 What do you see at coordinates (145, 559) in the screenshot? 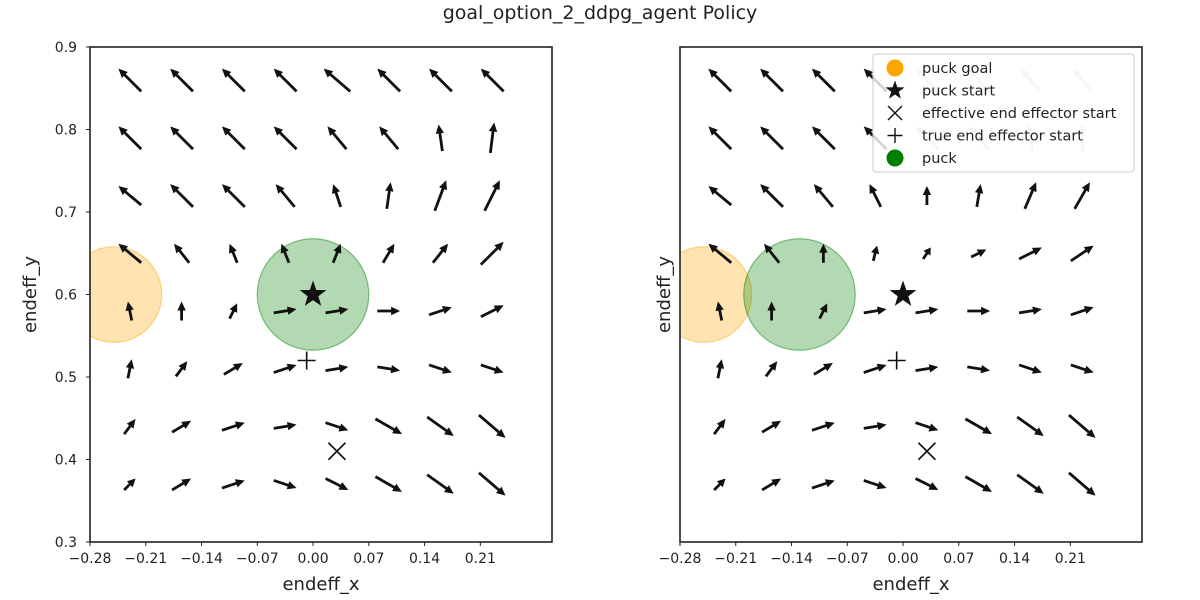
I see `x-tick-label: −0.21` at bounding box center [145, 559].